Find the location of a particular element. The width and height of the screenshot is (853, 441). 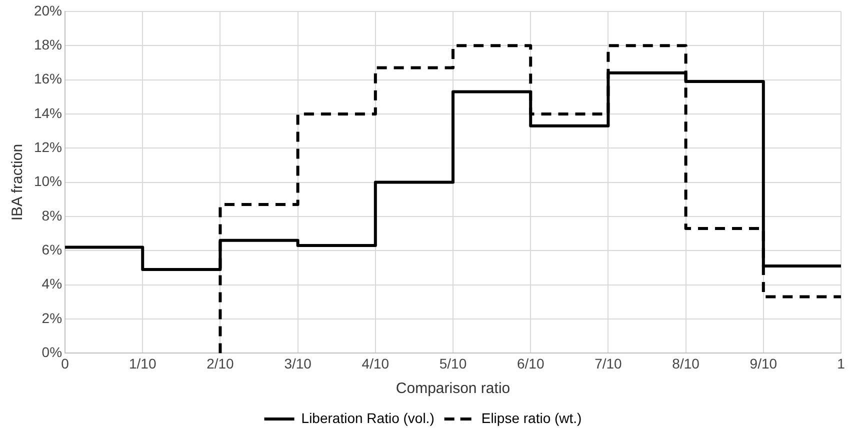

x-tick-label: 4/10 is located at coordinates (376, 363).